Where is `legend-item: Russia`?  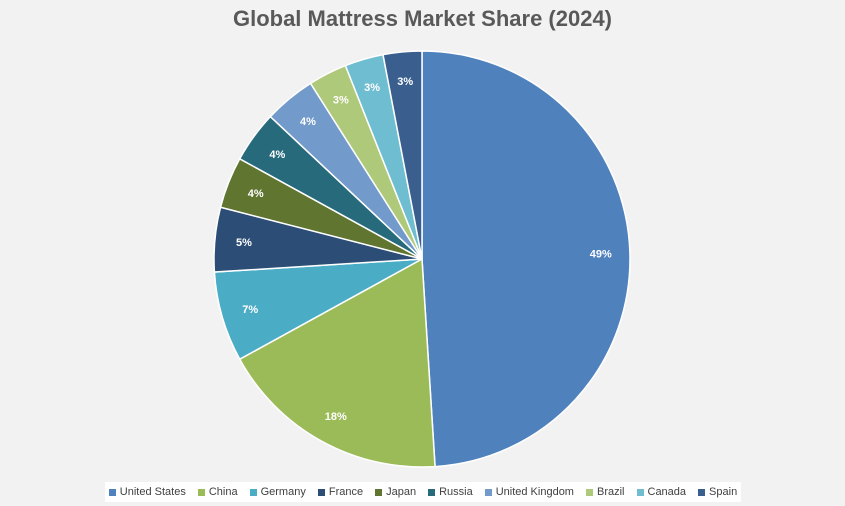 legend-item: Russia is located at coordinates (450, 492).